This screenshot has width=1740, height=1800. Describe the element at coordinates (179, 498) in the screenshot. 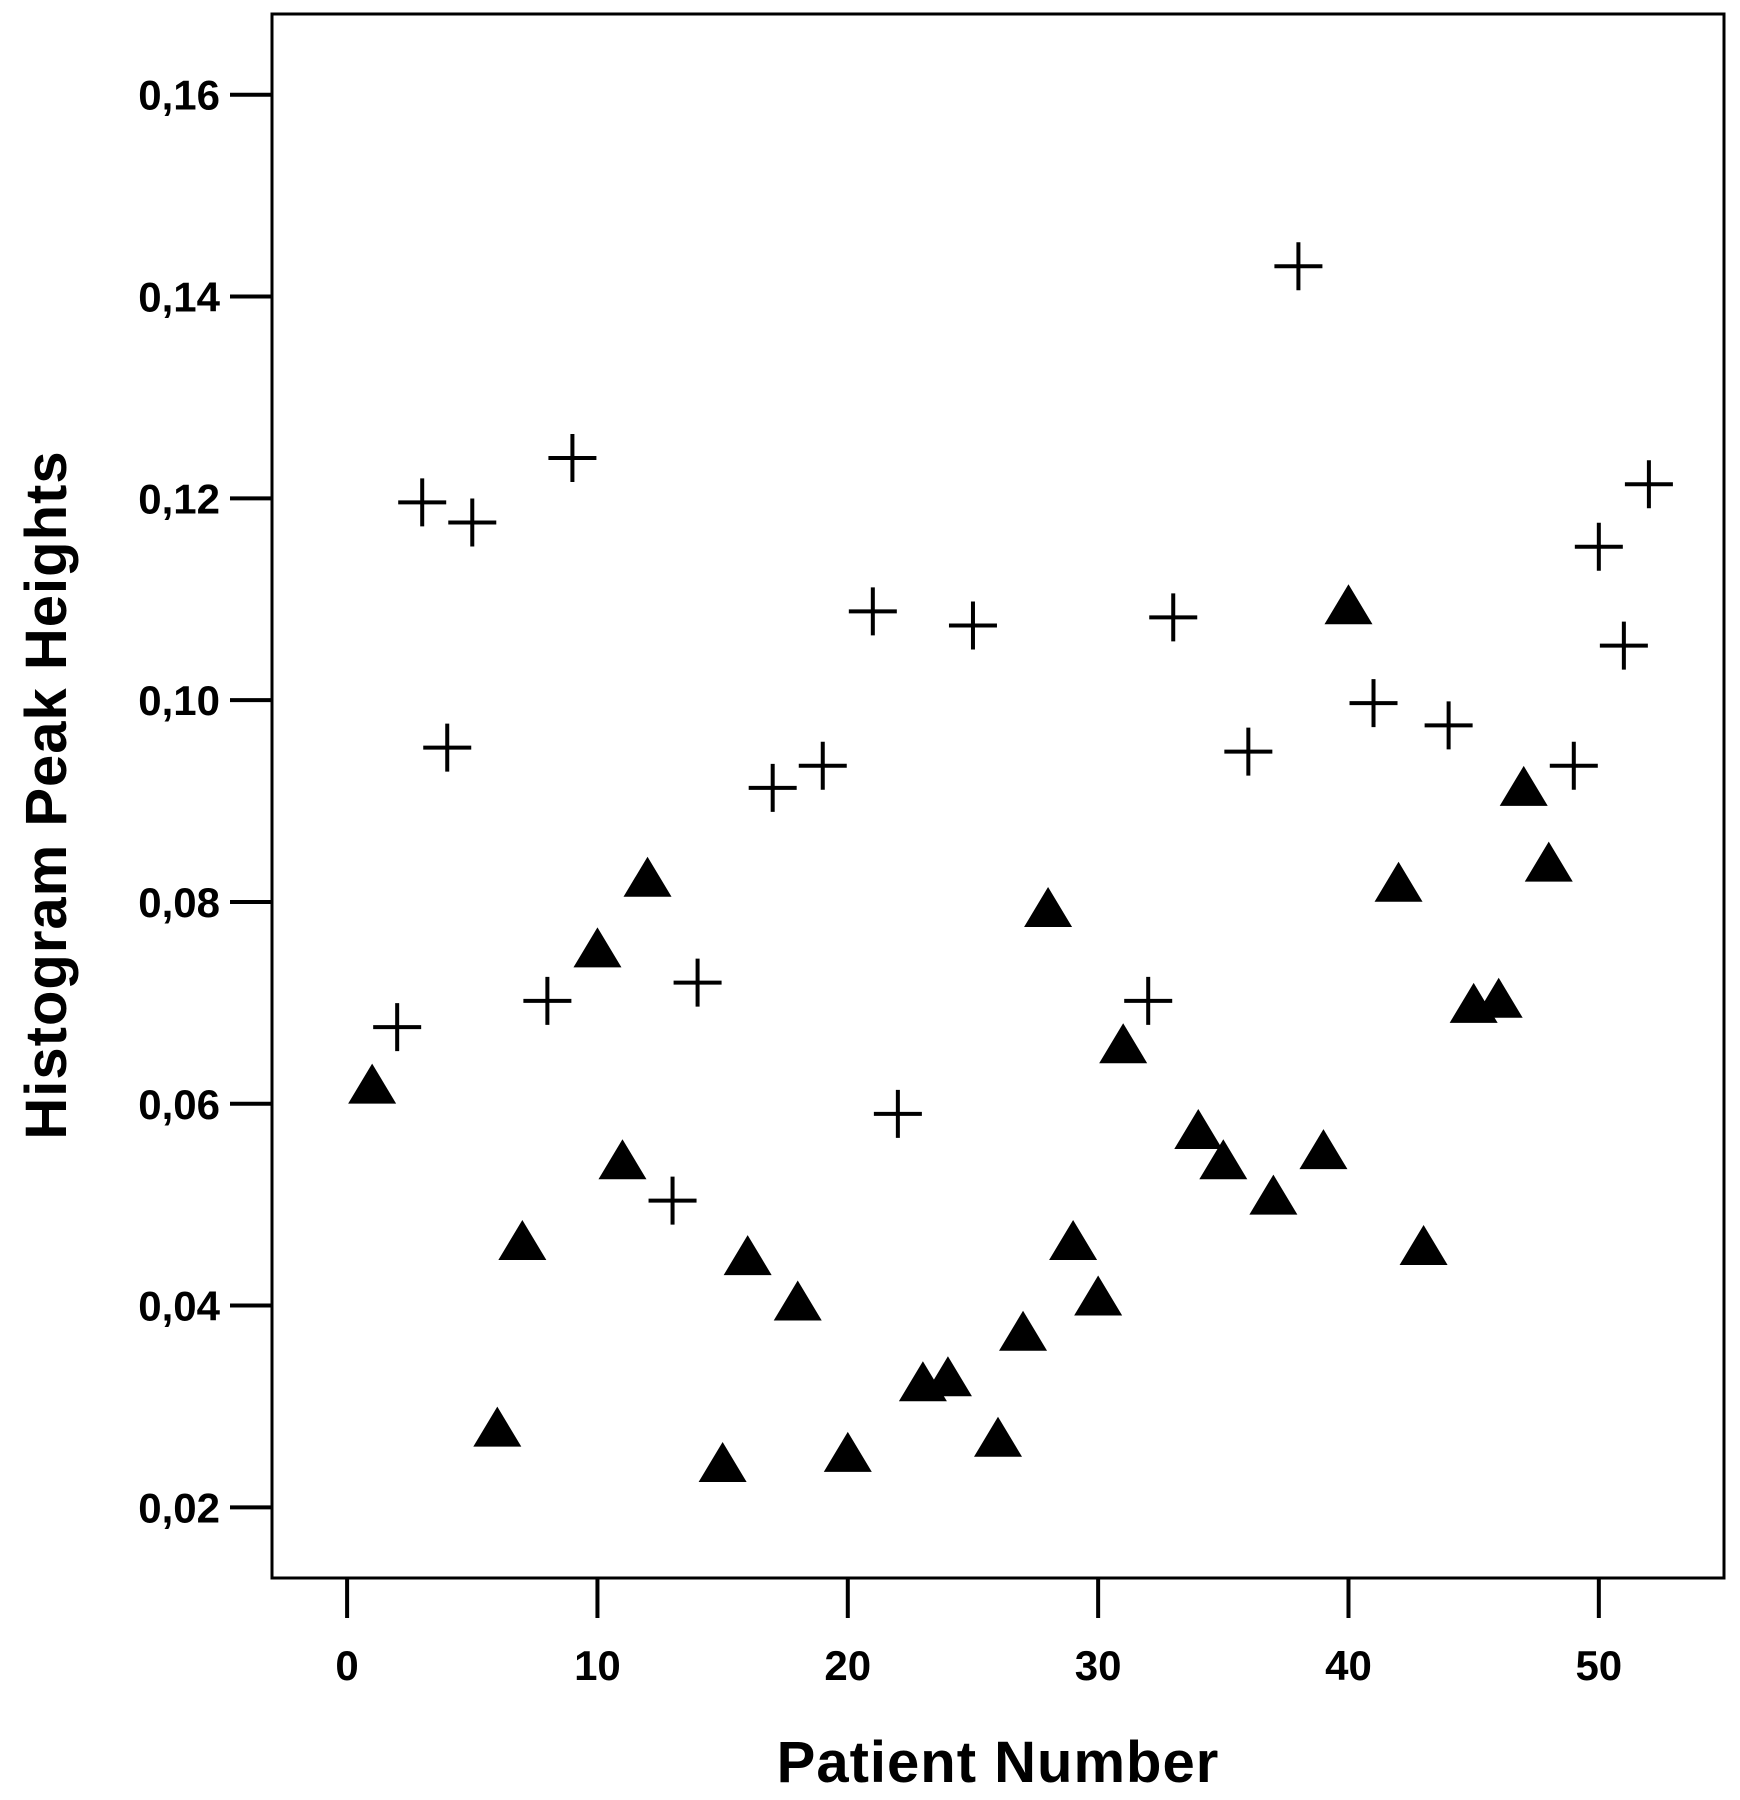

I see `y-tick-label: 0,12` at that location.